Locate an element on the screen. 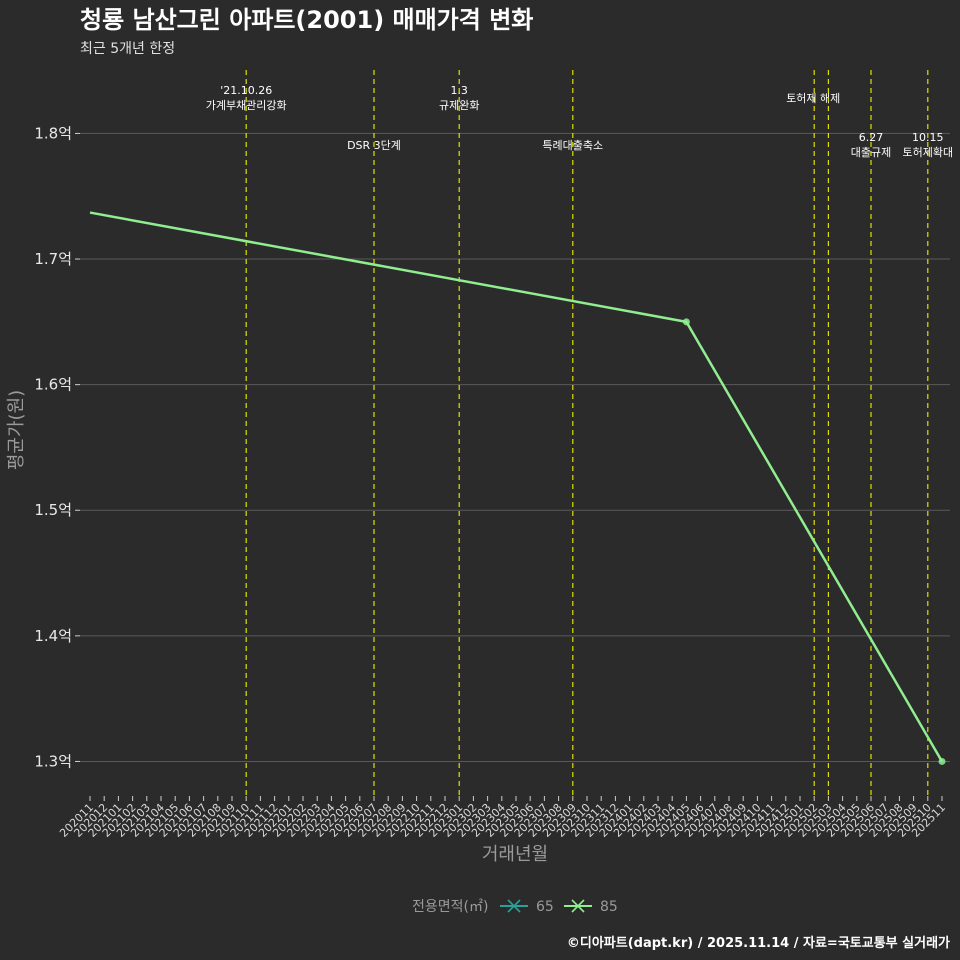 Image resolution: width=960 pixels, height=960 pixels. legend: 전용면적(㎡) 65 85 is located at coordinates (515, 907).